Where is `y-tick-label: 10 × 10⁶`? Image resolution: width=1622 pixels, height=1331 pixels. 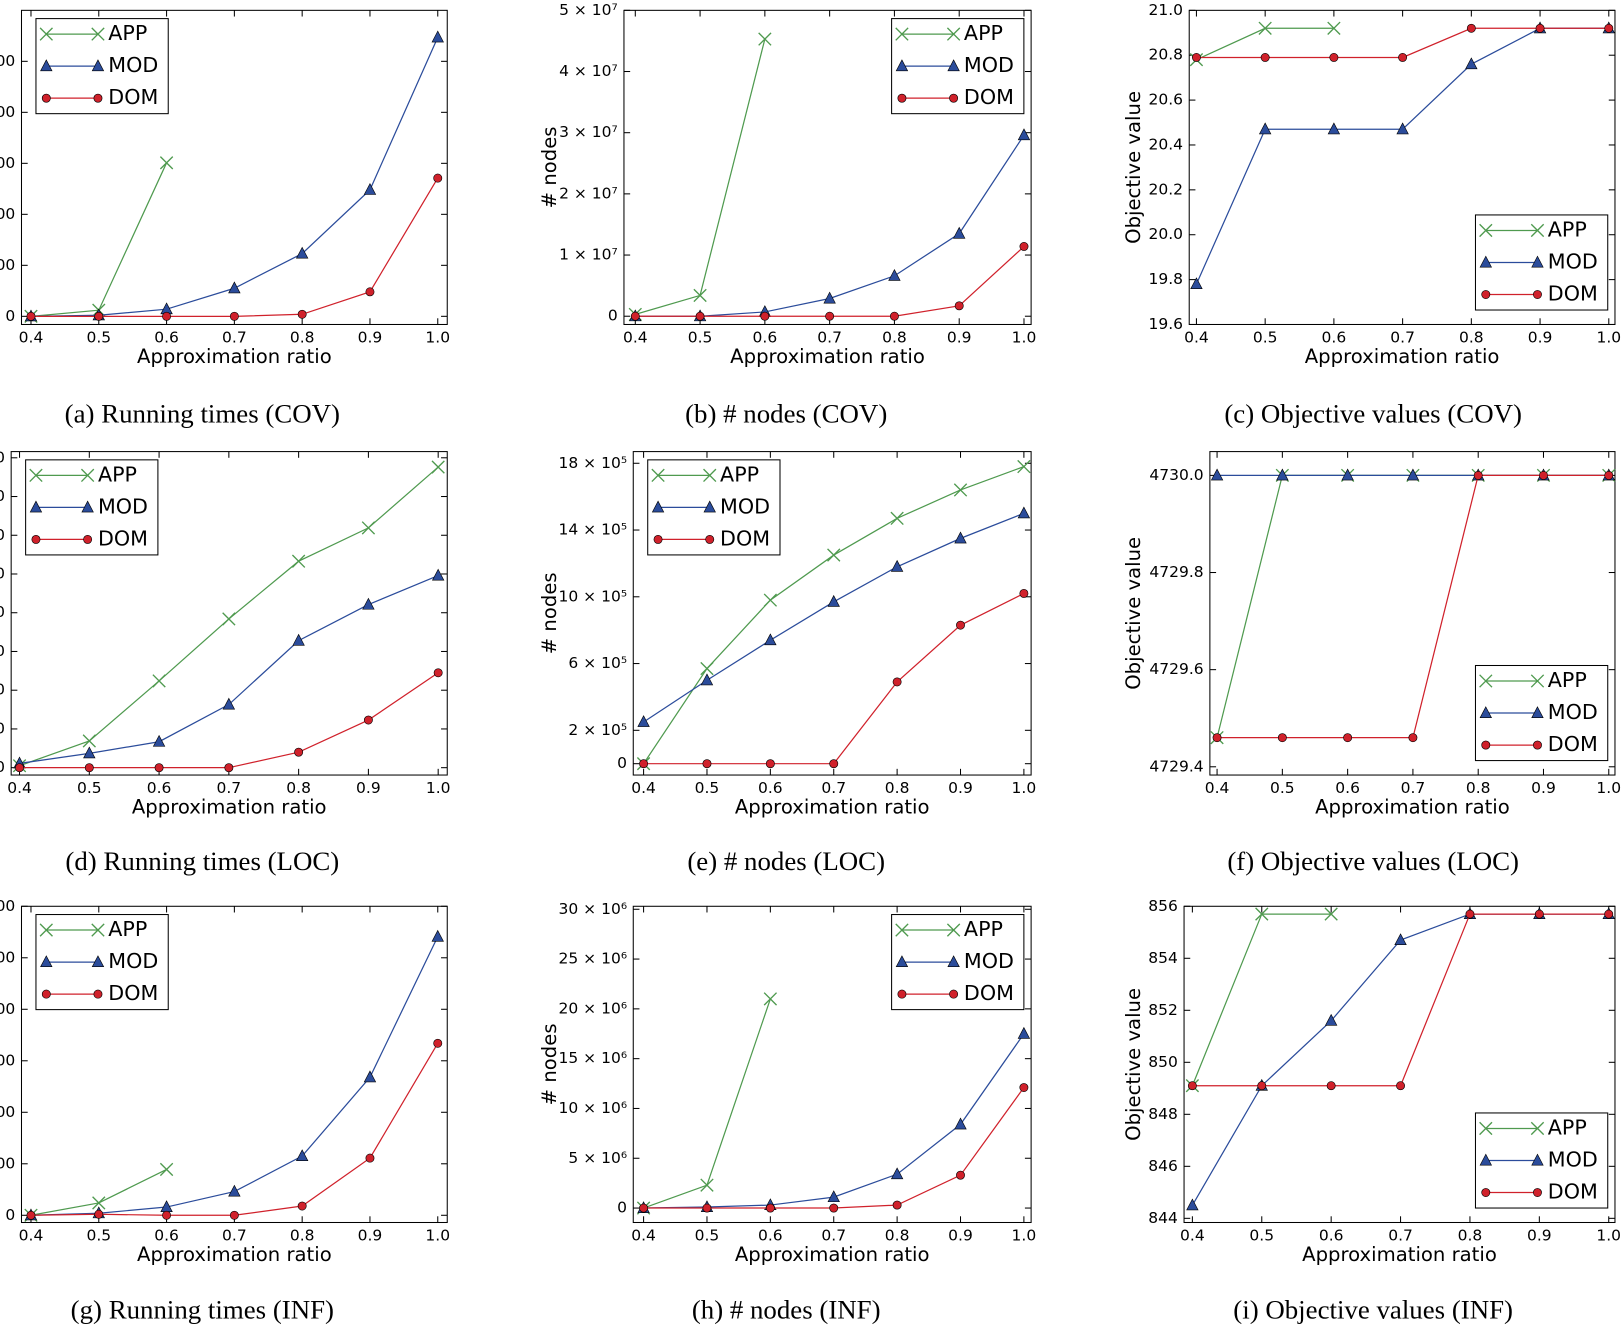
y-tick-label: 10 × 10⁶ is located at coordinates (593, 1108).